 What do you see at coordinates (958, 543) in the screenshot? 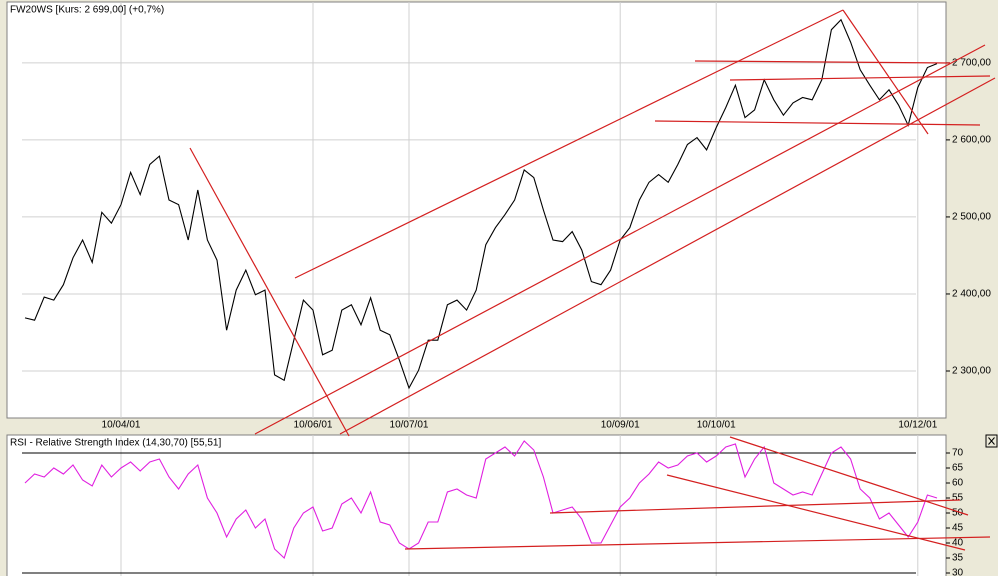
I see `y-tick-label: 40` at bounding box center [958, 543].